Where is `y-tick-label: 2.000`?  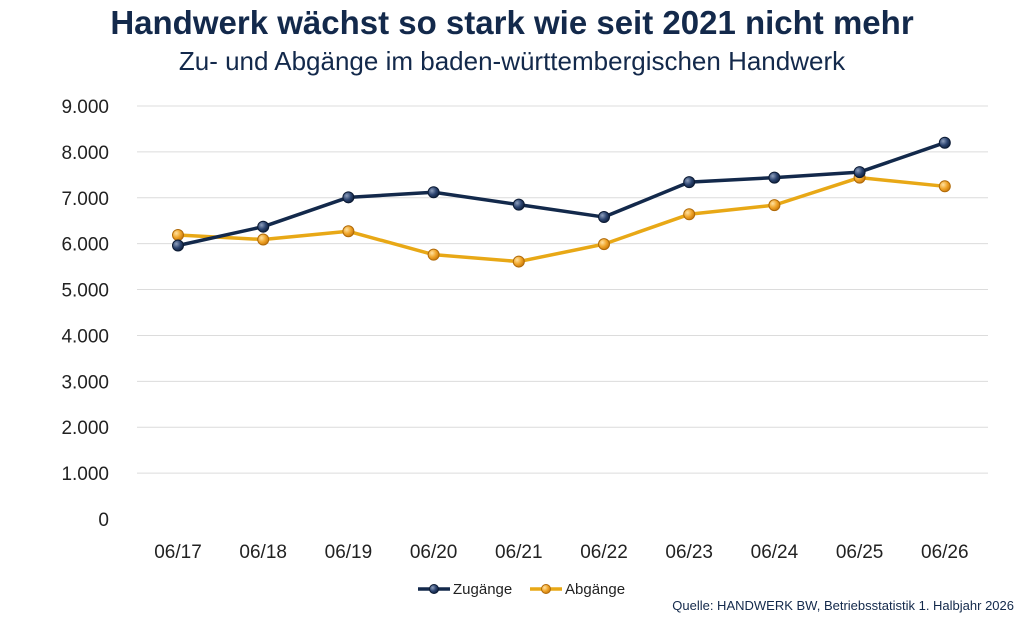
y-tick-label: 2.000 is located at coordinates (85, 428).